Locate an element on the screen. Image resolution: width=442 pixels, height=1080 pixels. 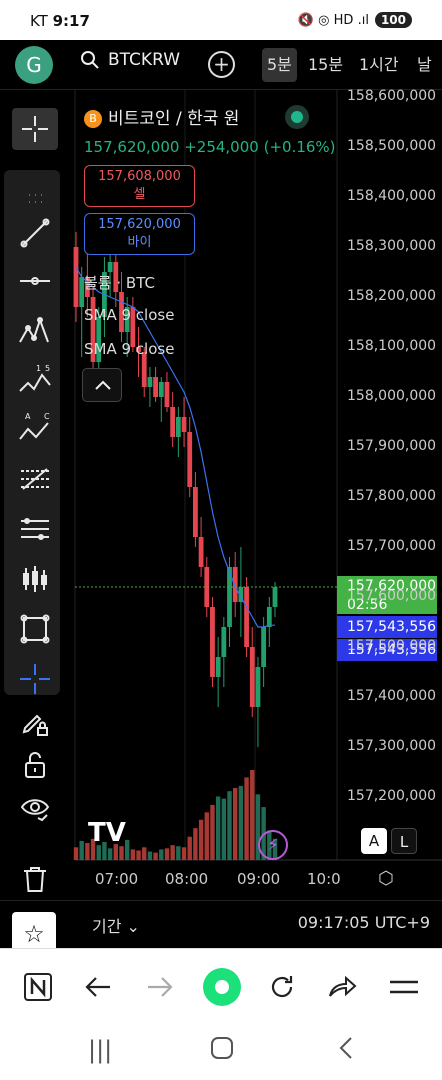
add-symbol-button: + is located at coordinates (221, 64).